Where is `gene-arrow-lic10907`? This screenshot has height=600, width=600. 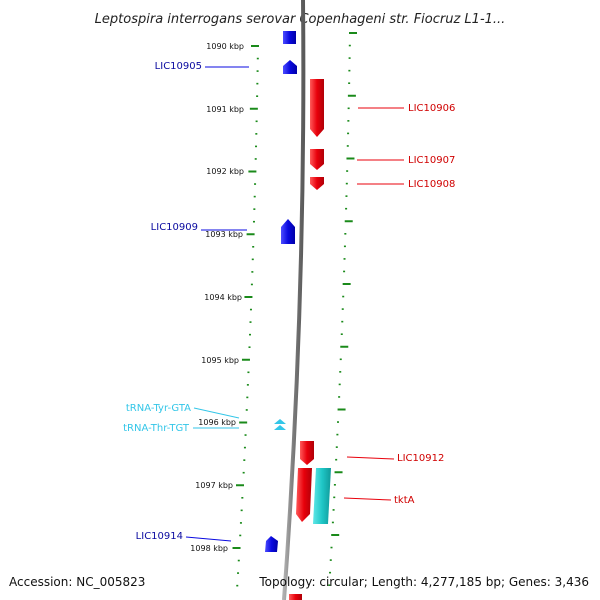 gene-arrow-lic10907 is located at coordinates (317, 159).